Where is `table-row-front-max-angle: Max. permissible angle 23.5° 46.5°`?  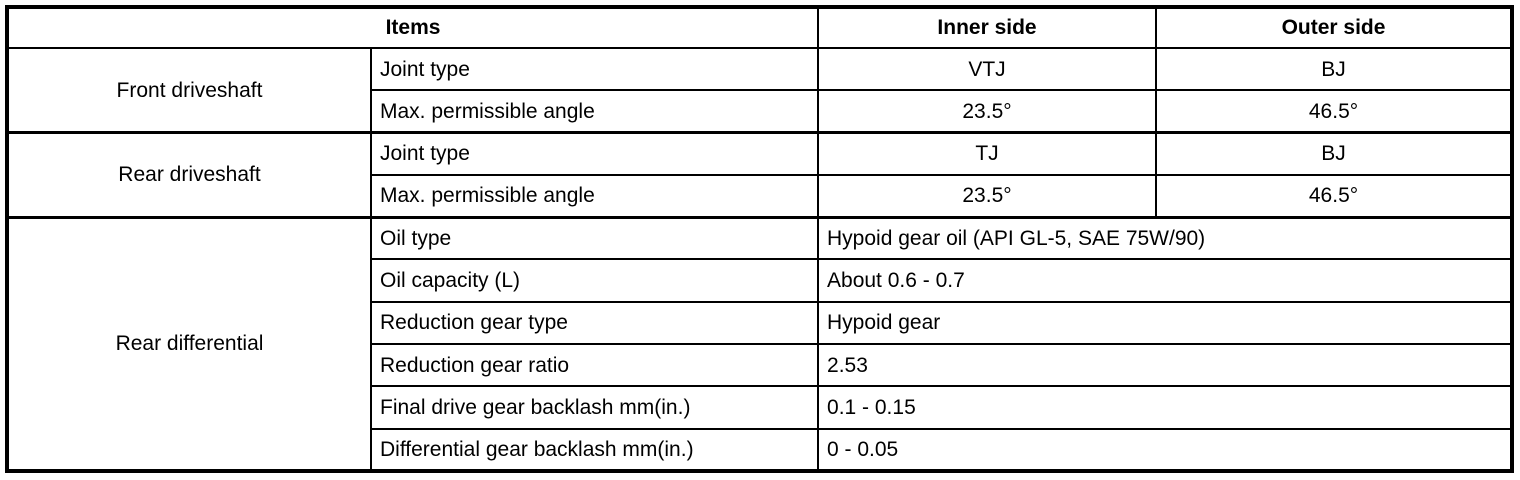 table-row-front-max-angle: Max. permissible angle 23.5° 46.5° is located at coordinates (760, 111).